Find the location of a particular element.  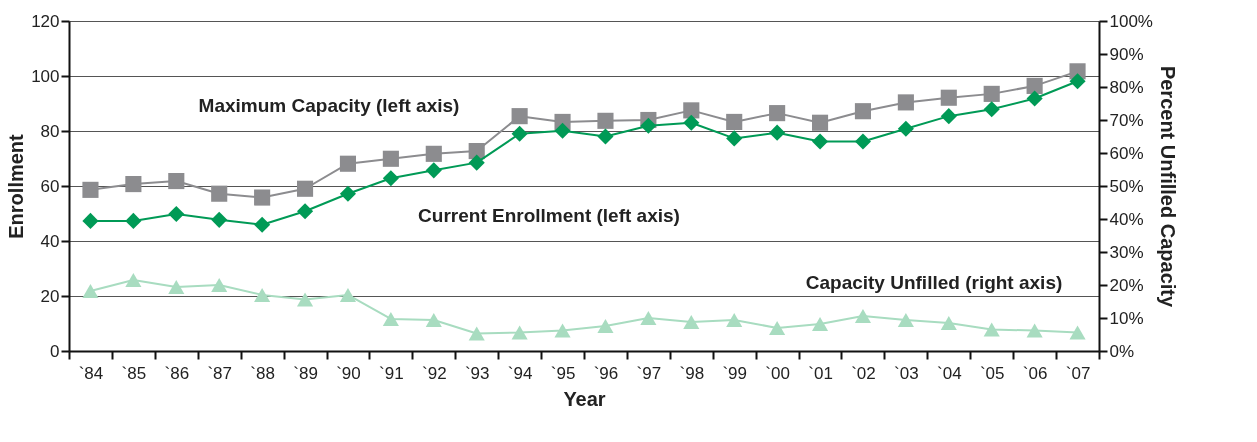

y-tick-label: 80 is located at coordinates (50, 131).